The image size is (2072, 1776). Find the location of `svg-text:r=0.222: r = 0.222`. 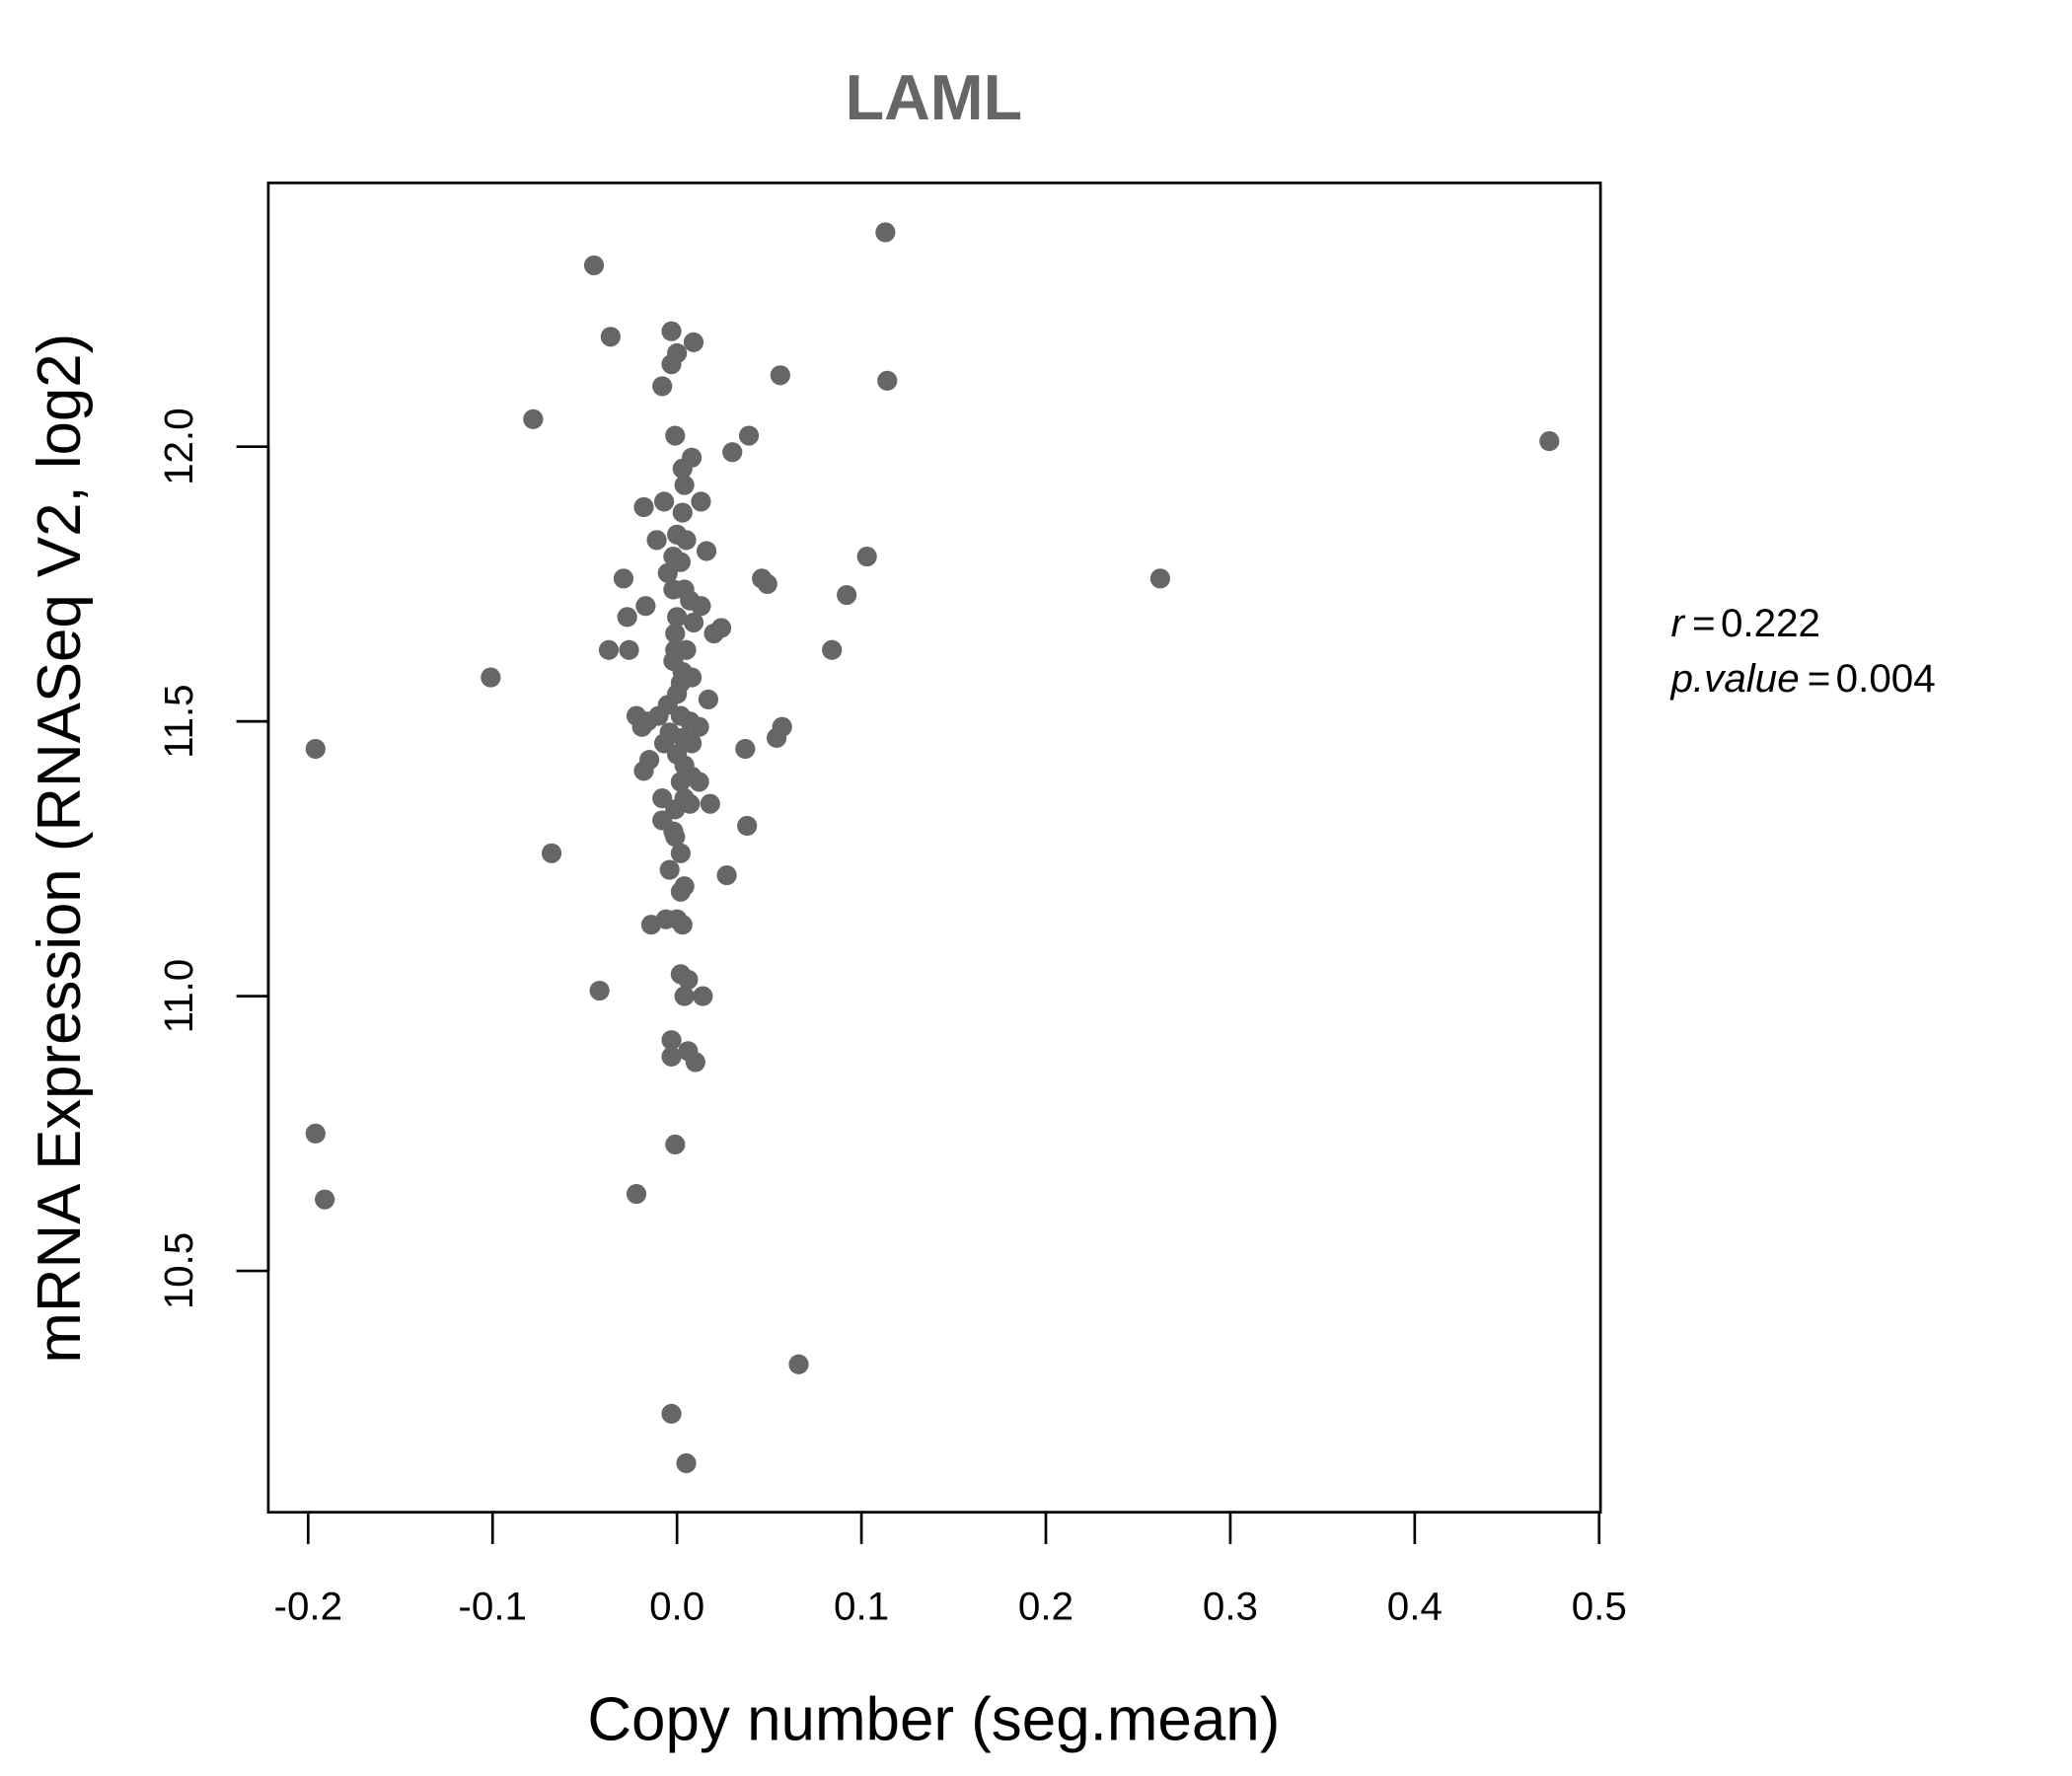

svg-text:r=0.222: r = 0.222 is located at coordinates (1745, 622).